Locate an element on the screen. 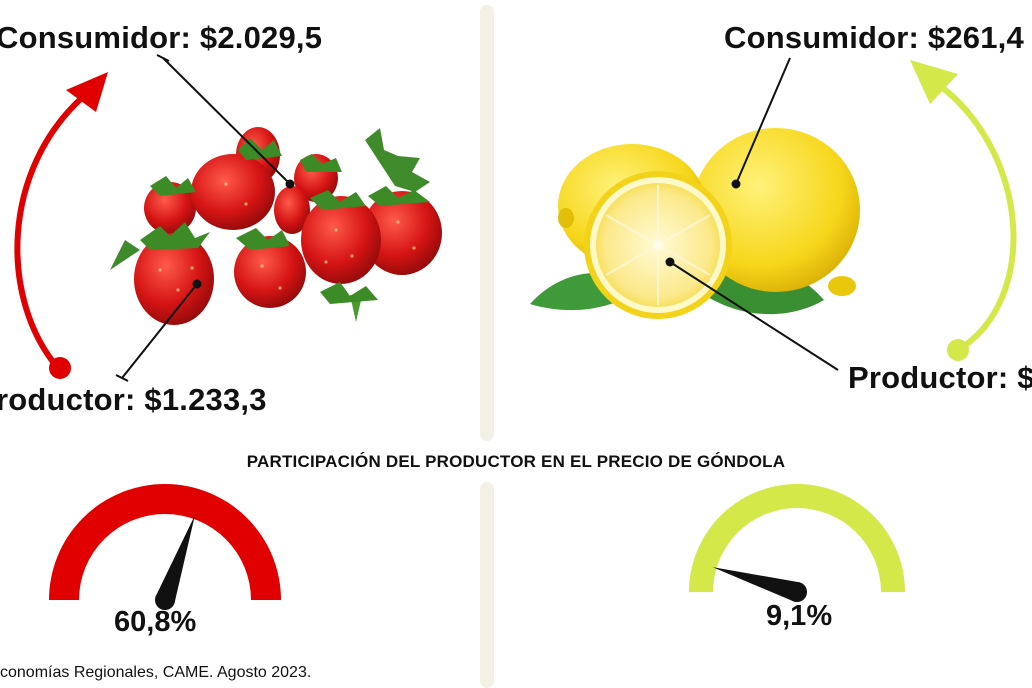  strawberry-producer-share: 60,8% is located at coordinates (155, 622).